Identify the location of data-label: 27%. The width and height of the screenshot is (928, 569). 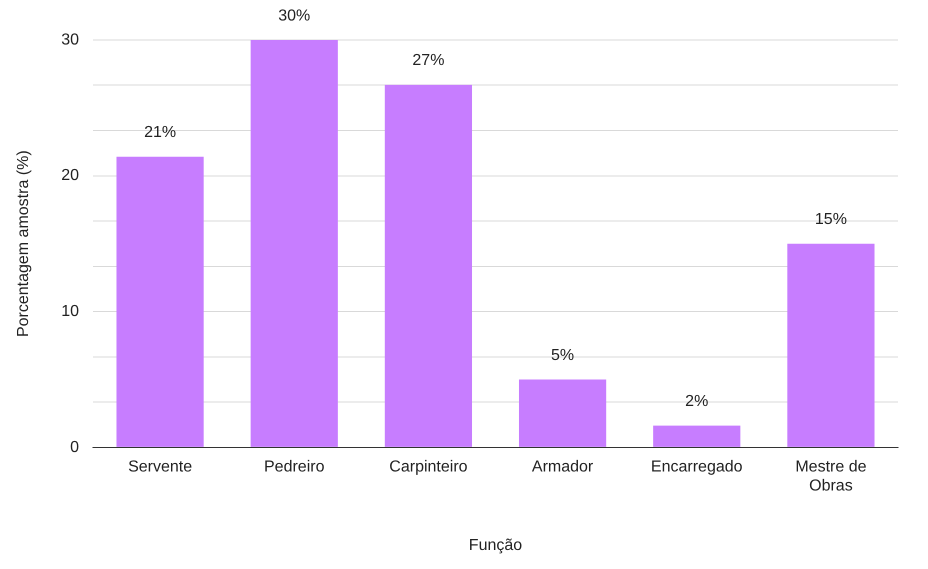
(428, 61).